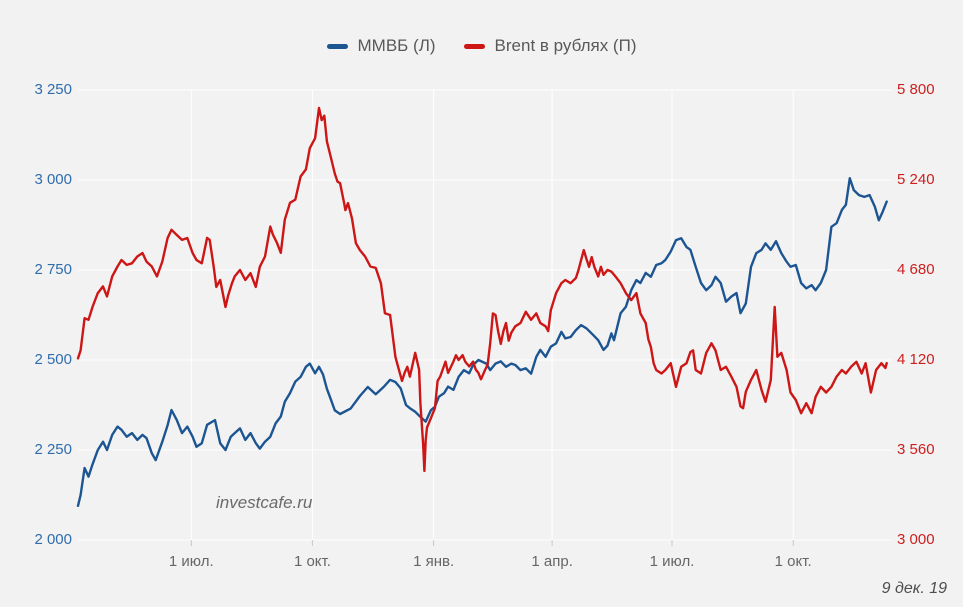 The width and height of the screenshot is (963, 607). I want to click on y-left-tick-label: 2 250, so click(53, 449).